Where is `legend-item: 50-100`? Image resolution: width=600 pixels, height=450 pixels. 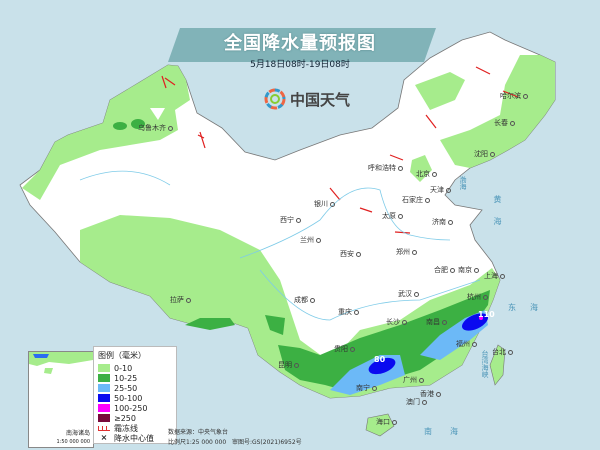 legend-item: 50-100 is located at coordinates (135, 398).